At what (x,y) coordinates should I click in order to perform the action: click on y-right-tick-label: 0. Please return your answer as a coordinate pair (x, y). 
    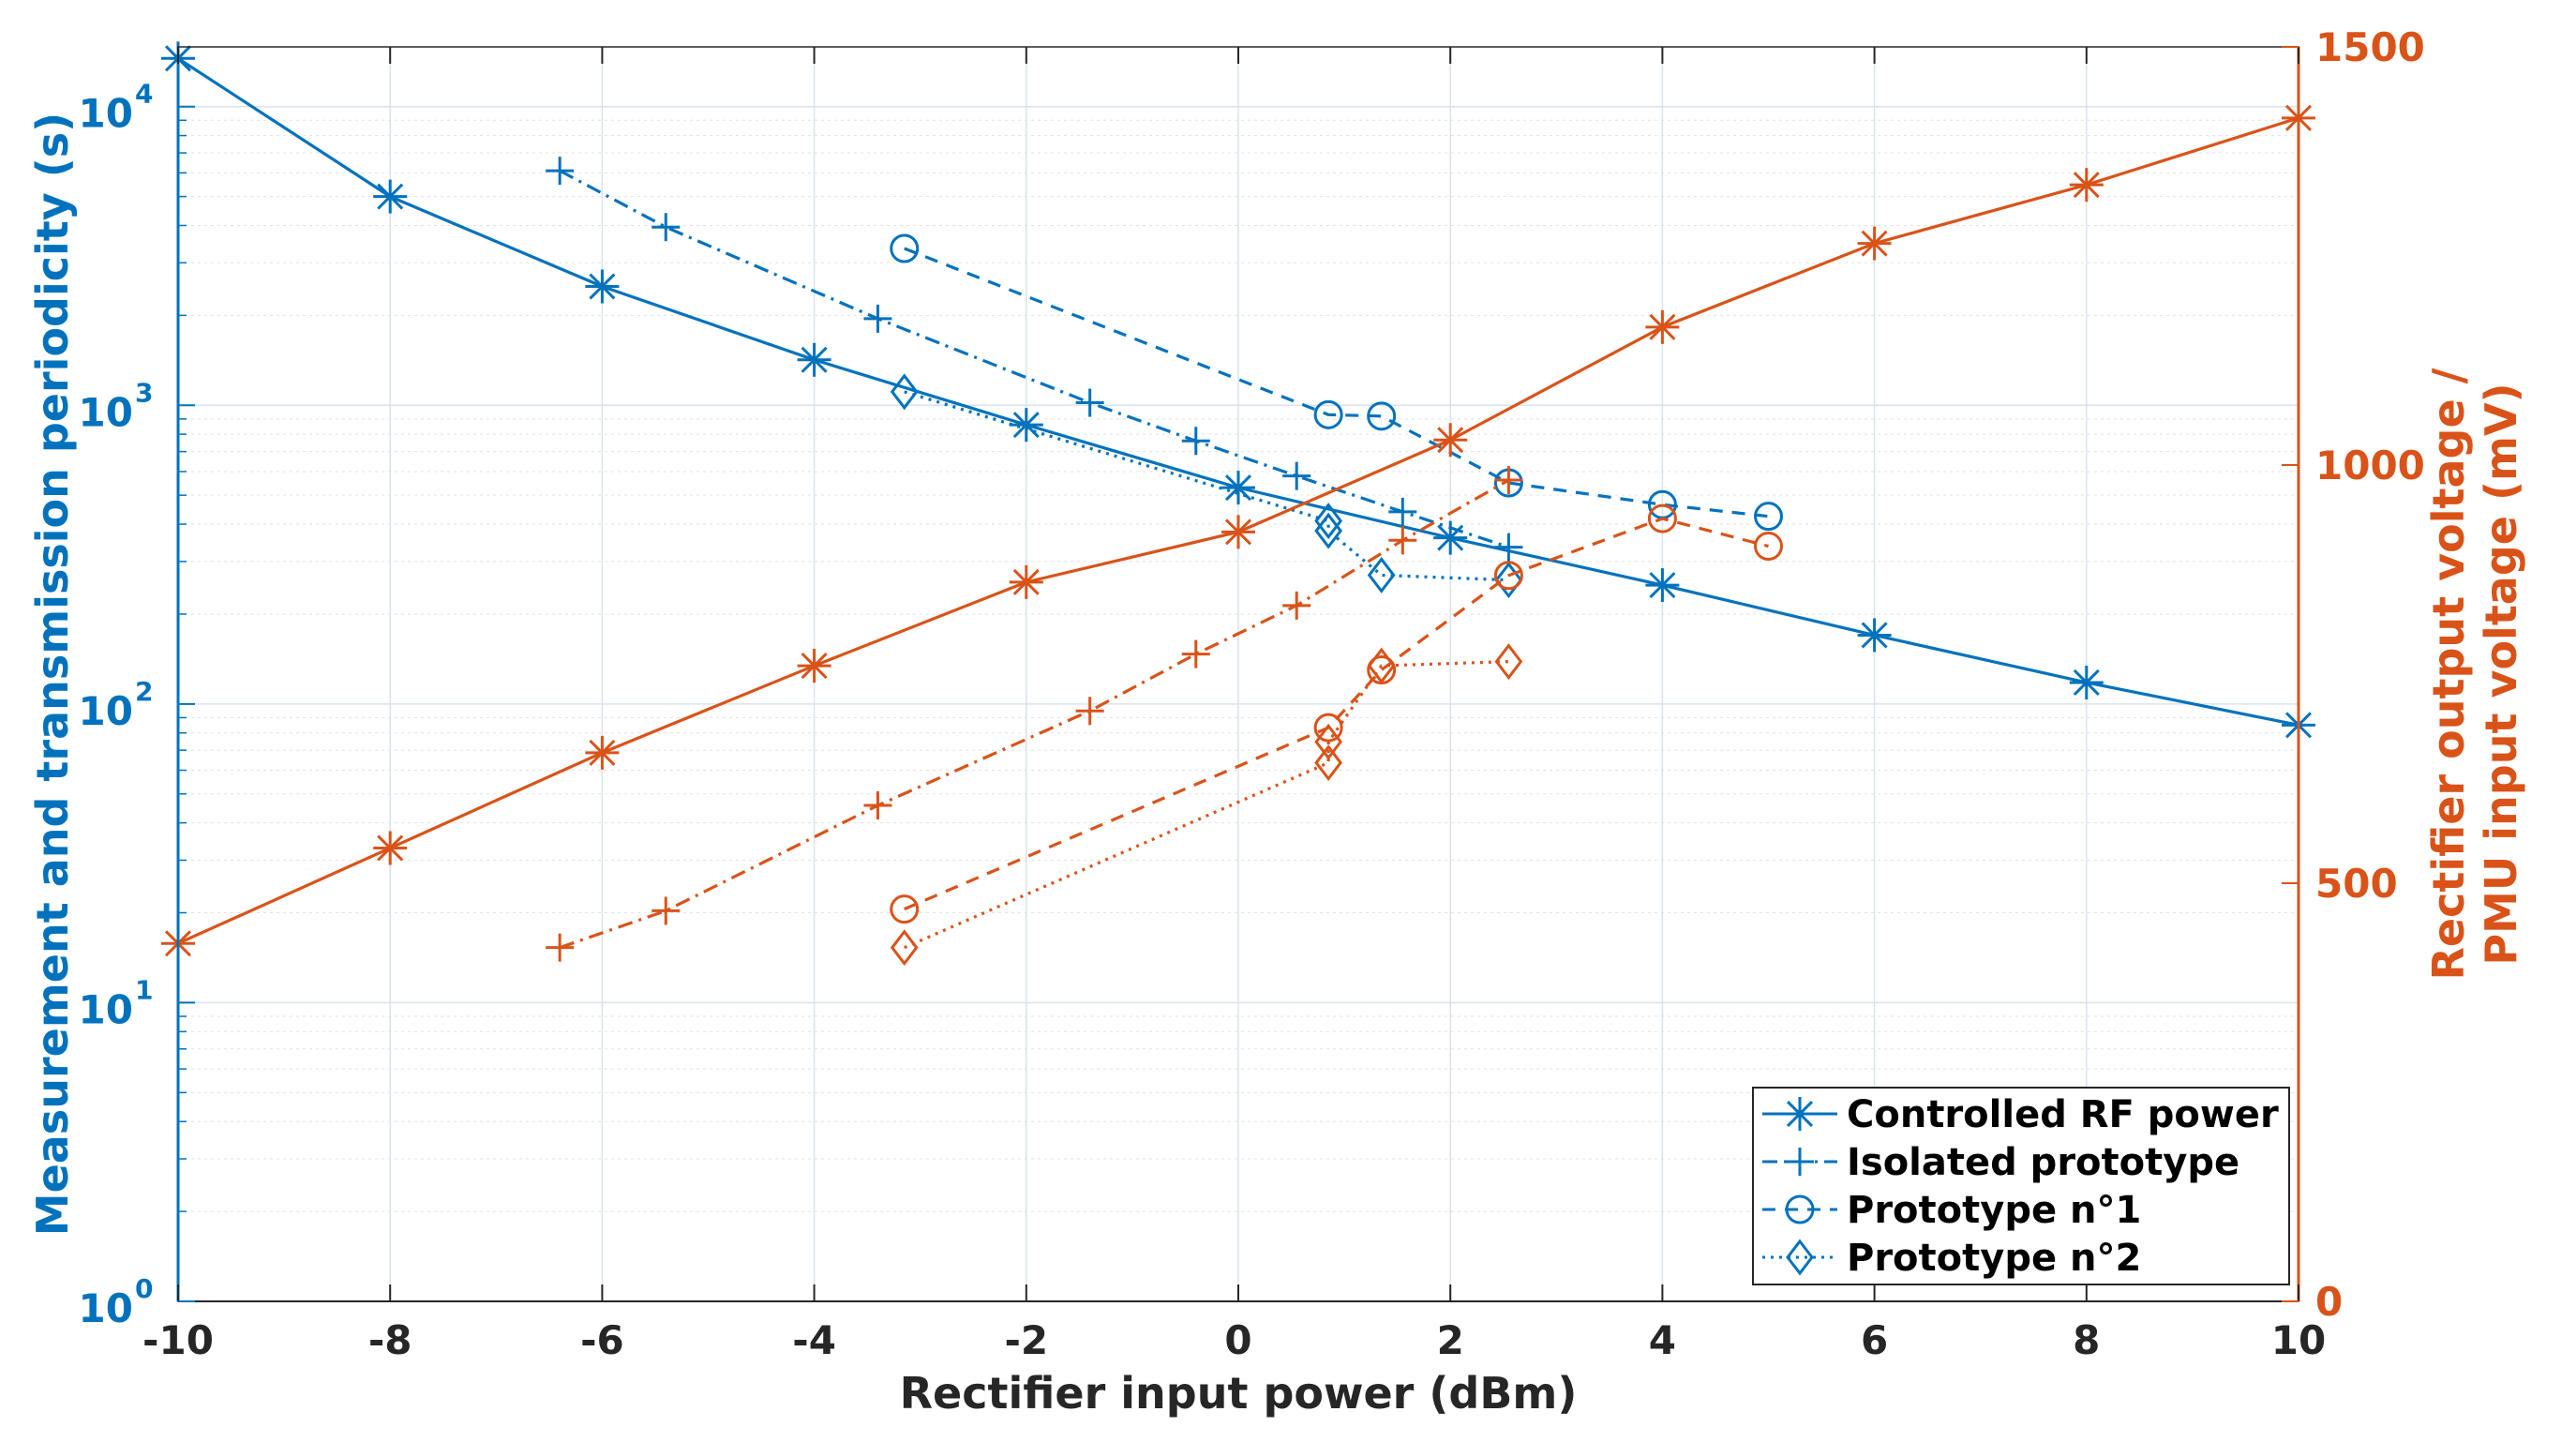
    Looking at the image, I should click on (2329, 1302).